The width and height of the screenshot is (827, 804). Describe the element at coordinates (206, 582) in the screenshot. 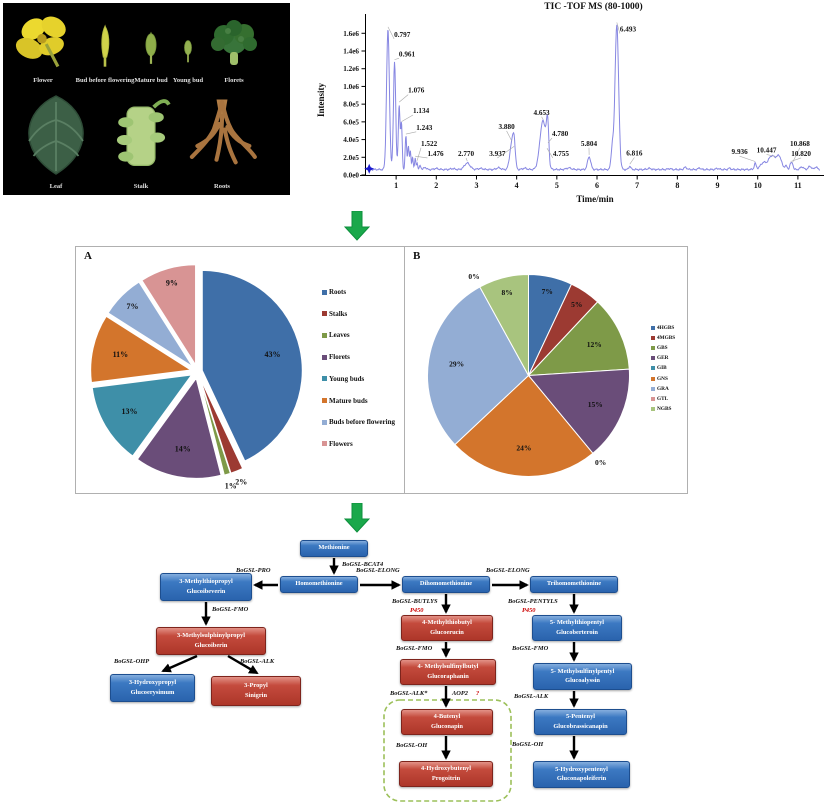

I see `pathway-node-text: 3-Methylthiopropyl` at that location.